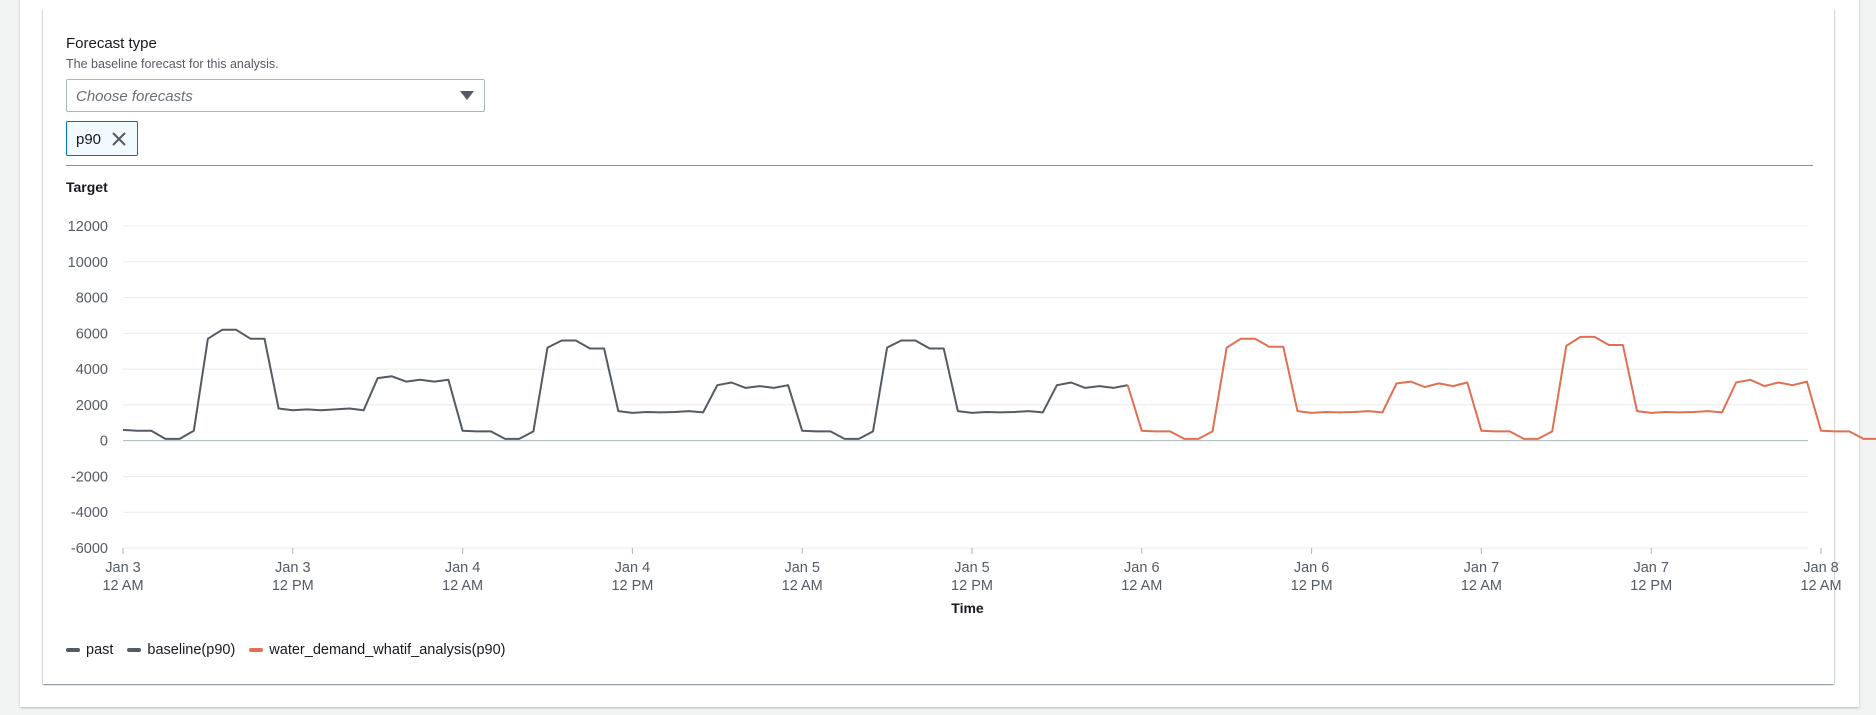 This screenshot has width=1876, height=715. What do you see at coordinates (1501, 387) in the screenshot?
I see `series-line-water-demand-whatif-analysis-p90-` at bounding box center [1501, 387].